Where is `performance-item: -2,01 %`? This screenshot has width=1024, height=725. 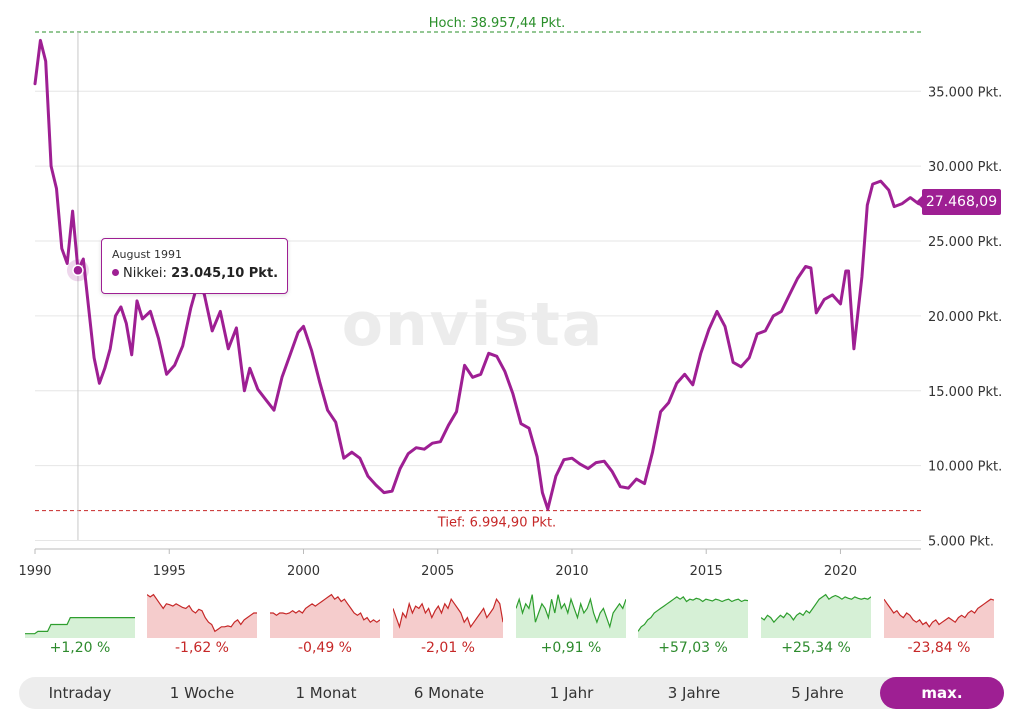 performance-item: -2,01 % is located at coordinates (448, 624).